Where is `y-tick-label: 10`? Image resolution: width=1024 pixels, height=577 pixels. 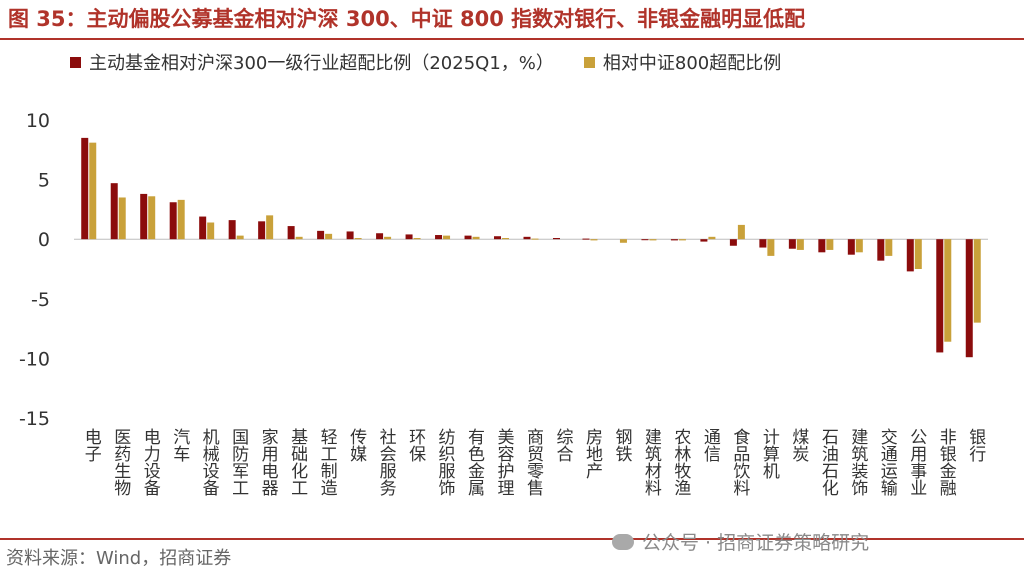
y-tick-label: 10 is located at coordinates (38, 121).